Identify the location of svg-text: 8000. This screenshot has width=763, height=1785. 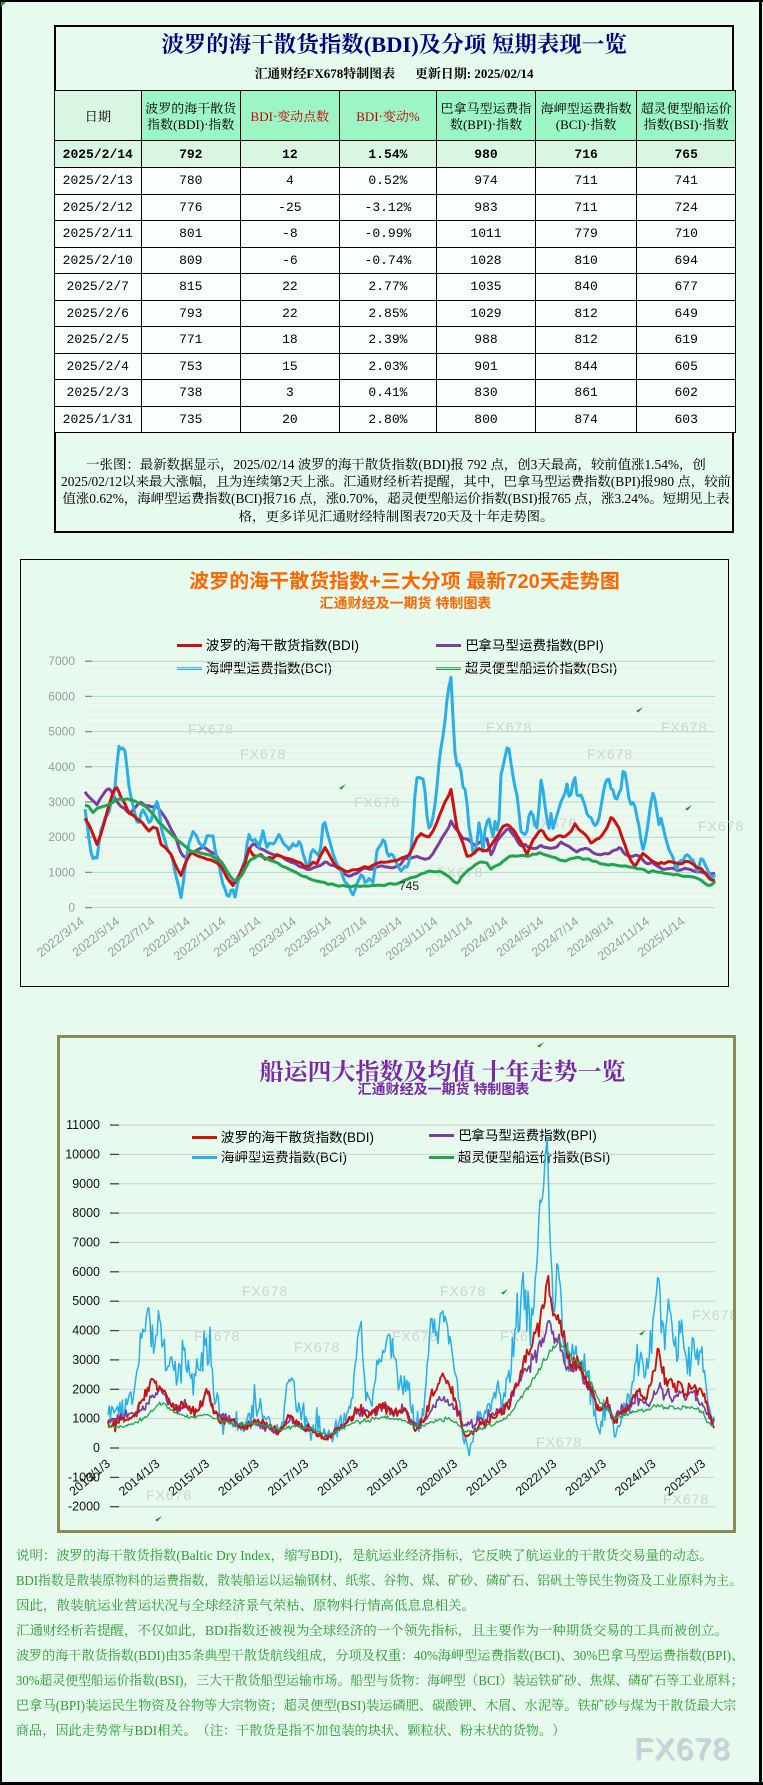
(86, 1213).